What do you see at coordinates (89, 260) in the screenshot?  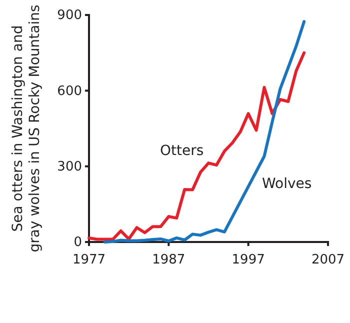 I see `x-tick-label: 1977` at bounding box center [89, 260].